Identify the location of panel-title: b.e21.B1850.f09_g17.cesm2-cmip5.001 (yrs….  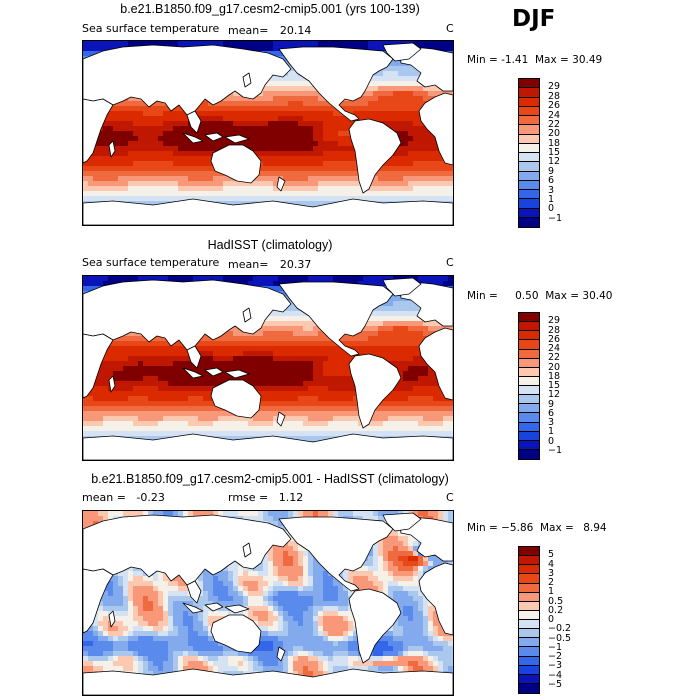
(270, 9).